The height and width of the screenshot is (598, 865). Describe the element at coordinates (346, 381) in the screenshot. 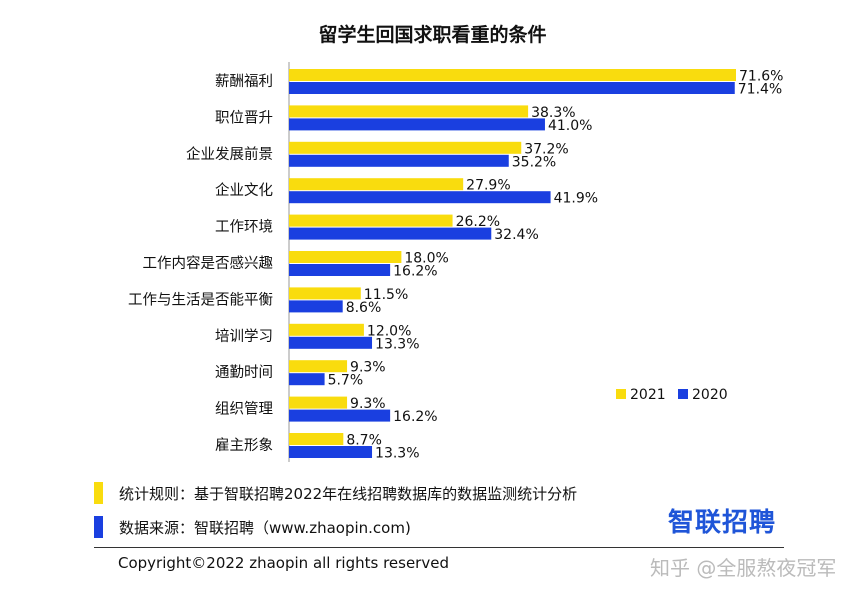

I see `data-label-2020: 5.7%` at that location.